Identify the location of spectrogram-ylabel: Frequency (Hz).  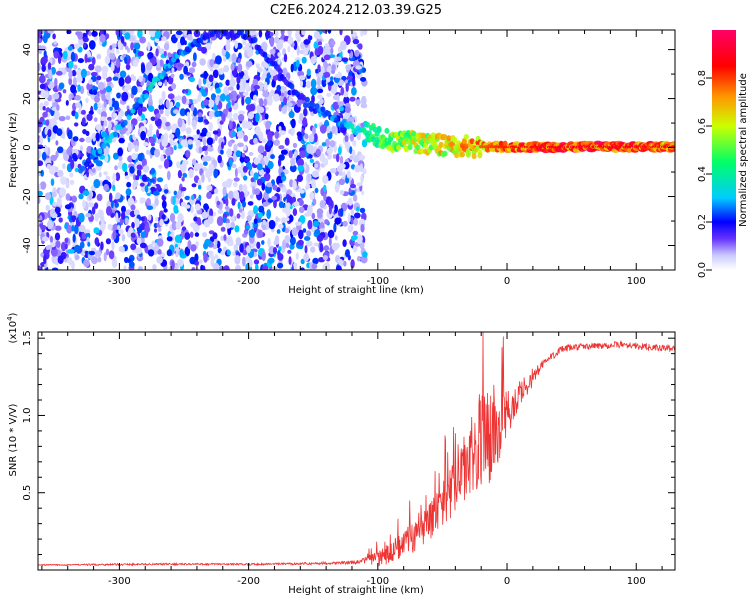
(13, 150).